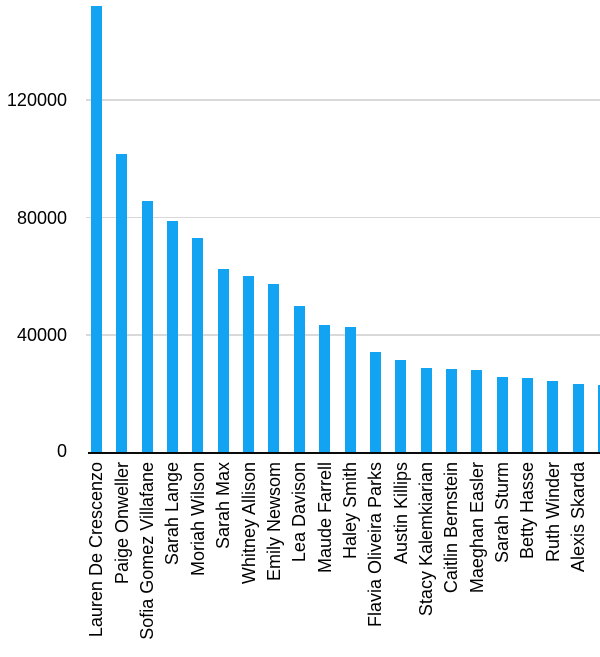  What do you see at coordinates (350, 510) in the screenshot?
I see `x-category-label: Haley Smith` at bounding box center [350, 510].